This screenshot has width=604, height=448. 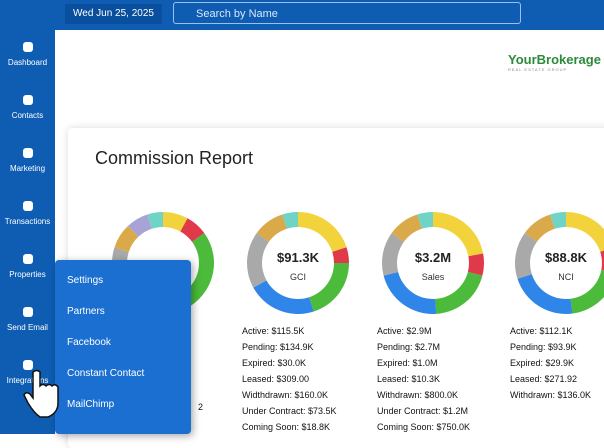 I want to click on logo: YourBrokerage REAL ESTATE GROUP, so click(x=556, y=62).